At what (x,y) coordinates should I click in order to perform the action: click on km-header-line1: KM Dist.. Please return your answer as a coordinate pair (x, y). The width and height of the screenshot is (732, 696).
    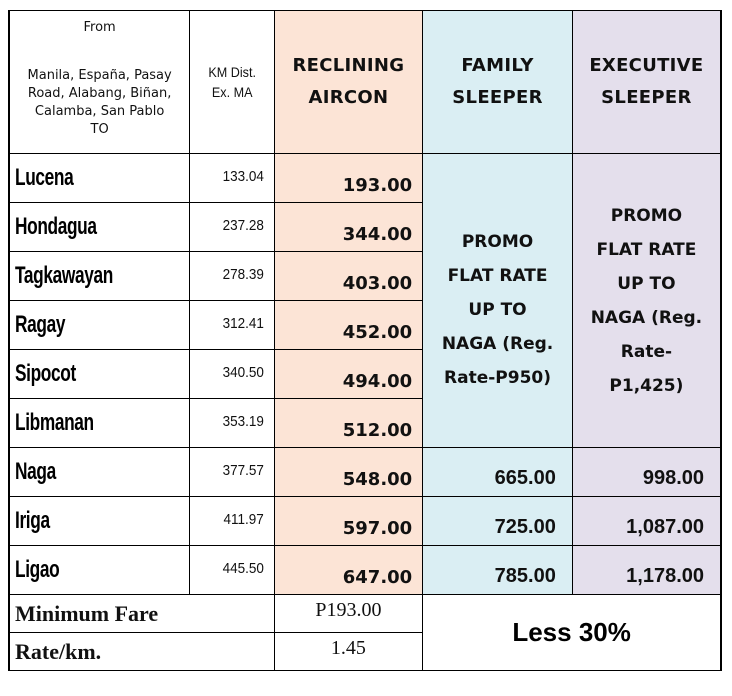
    Looking at the image, I should click on (232, 72).